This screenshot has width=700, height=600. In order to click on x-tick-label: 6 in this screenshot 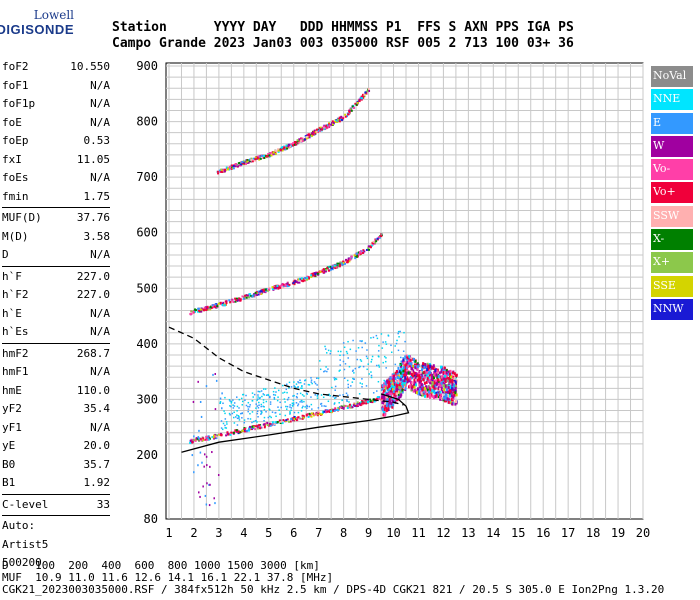, I will do `click(293, 533)`.